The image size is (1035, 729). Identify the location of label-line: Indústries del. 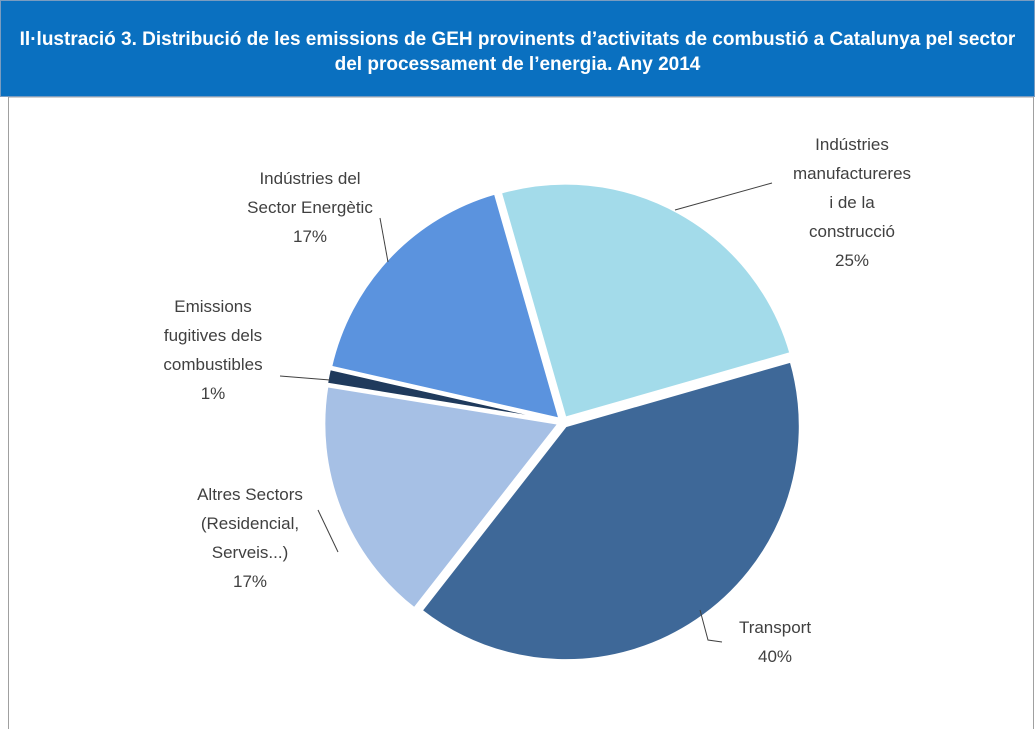
(309, 178).